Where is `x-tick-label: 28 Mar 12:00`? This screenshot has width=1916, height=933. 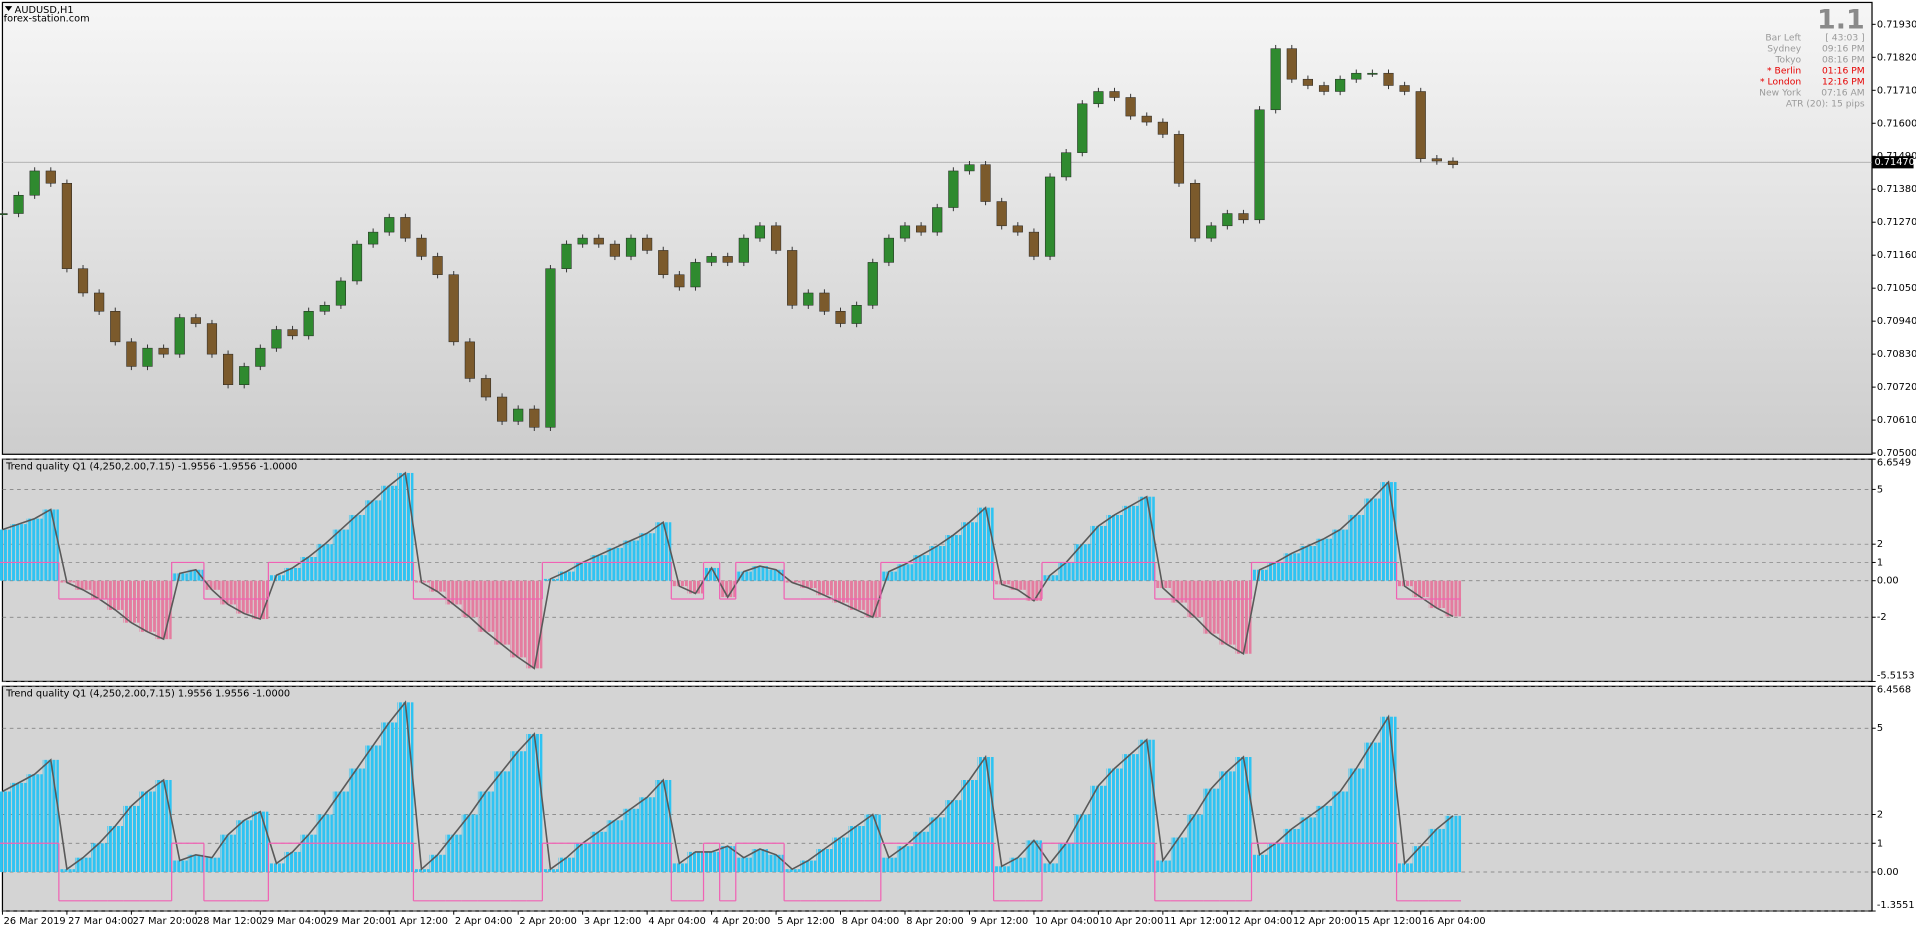
x-tick-label: 28 Mar 12:00 is located at coordinates (229, 921).